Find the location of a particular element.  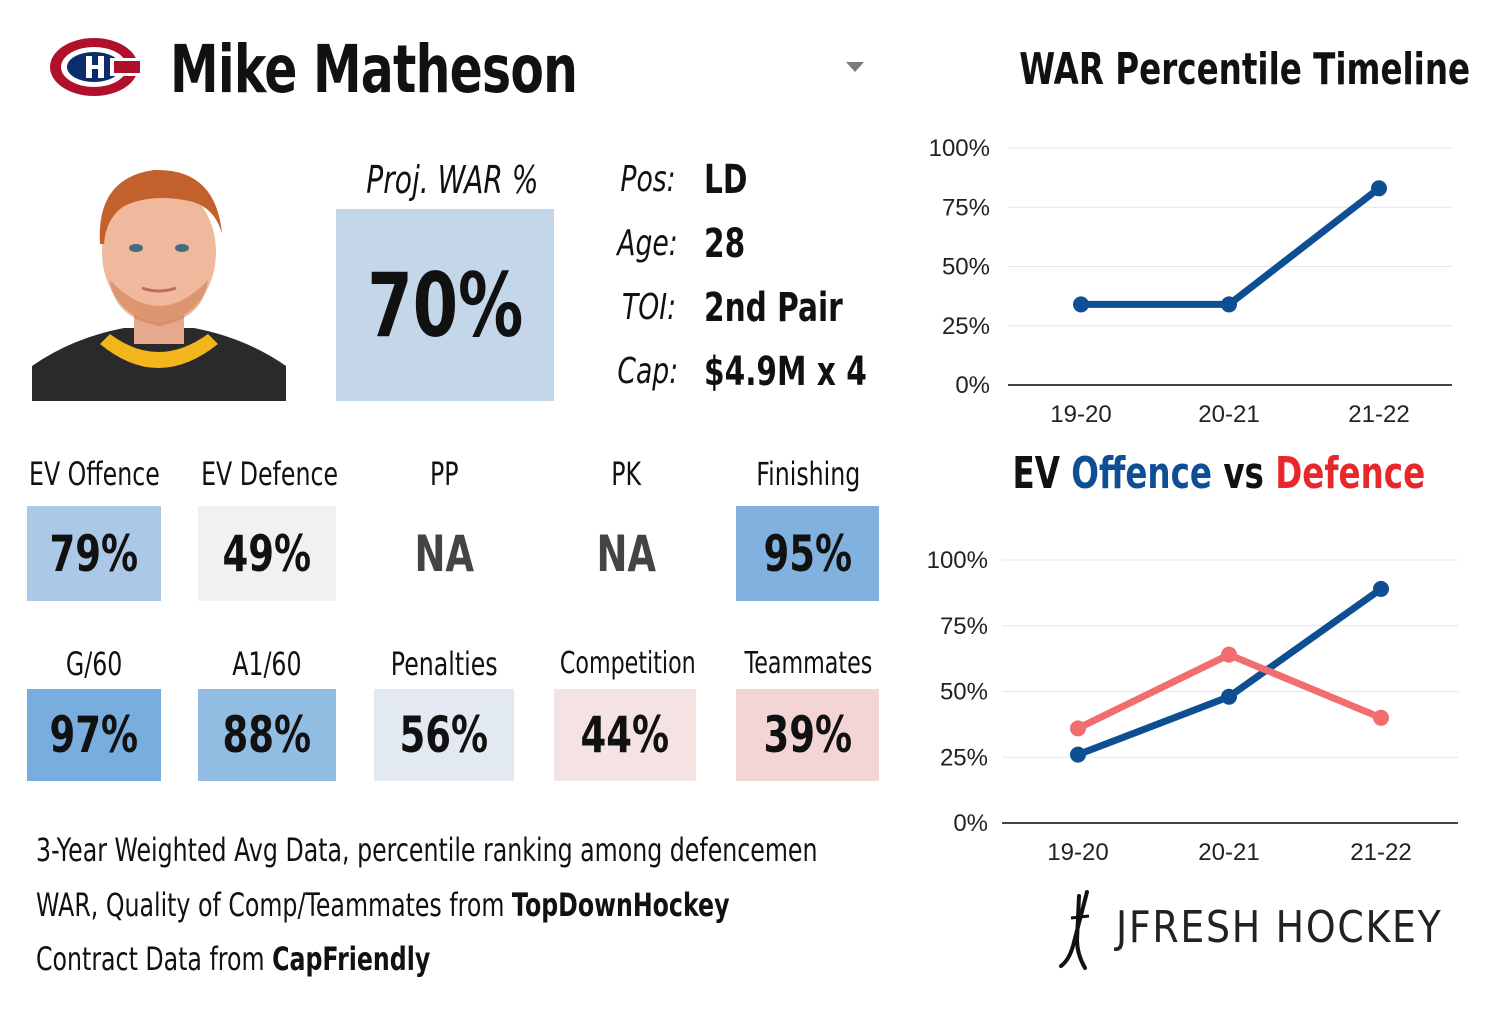

projected-war-label: Proj. WAR % is located at coordinates (452, 180).